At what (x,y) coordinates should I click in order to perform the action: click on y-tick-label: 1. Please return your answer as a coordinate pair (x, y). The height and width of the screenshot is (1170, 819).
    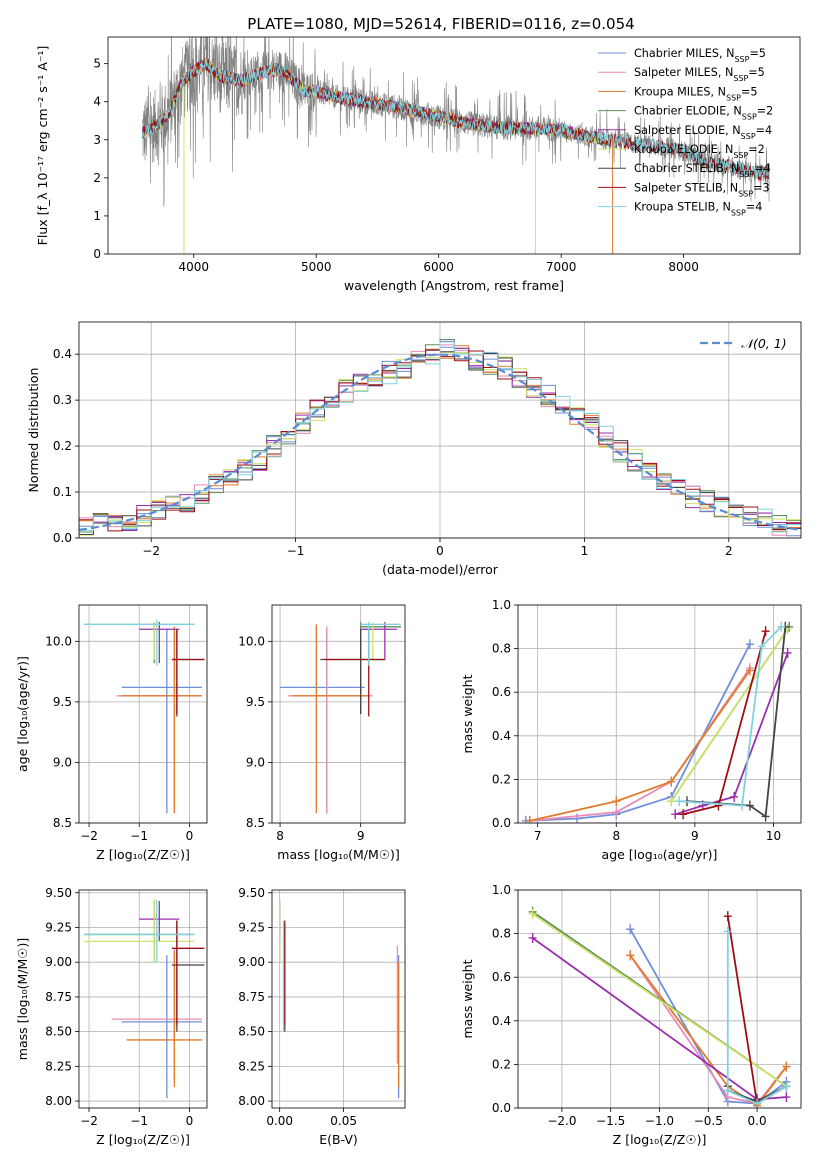
    Looking at the image, I should click on (97, 216).